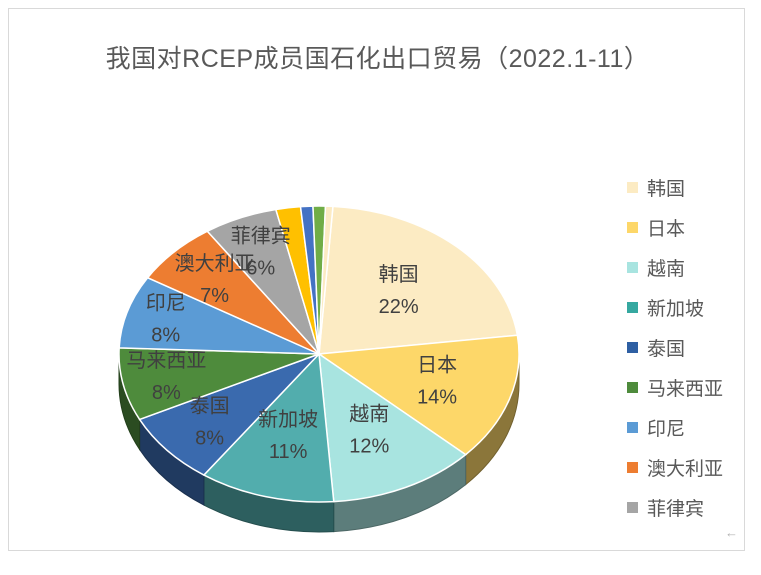 This screenshot has width=761, height=575. Describe the element at coordinates (166, 360) in the screenshot. I see `pie-slice-label: 马来西亚` at that location.